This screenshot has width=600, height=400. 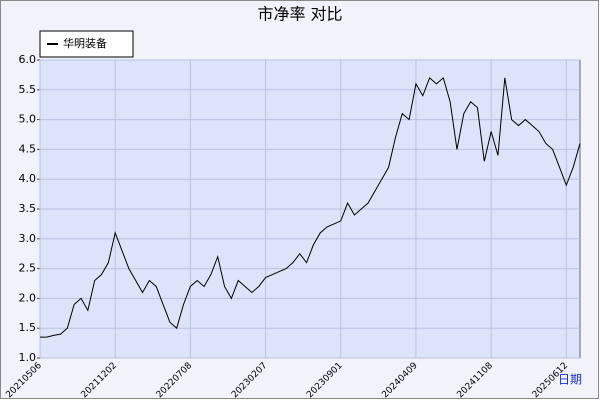 What do you see at coordinates (28, 327) in the screenshot?
I see `y-tick-label: 1.5` at bounding box center [28, 327].